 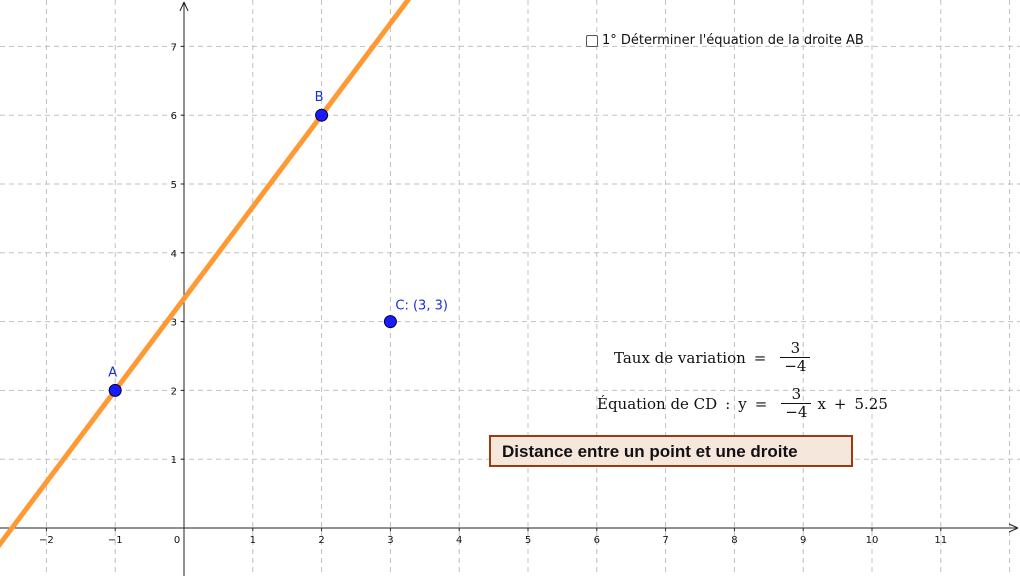 I want to click on x-tick-label: 5, so click(x=528, y=540).